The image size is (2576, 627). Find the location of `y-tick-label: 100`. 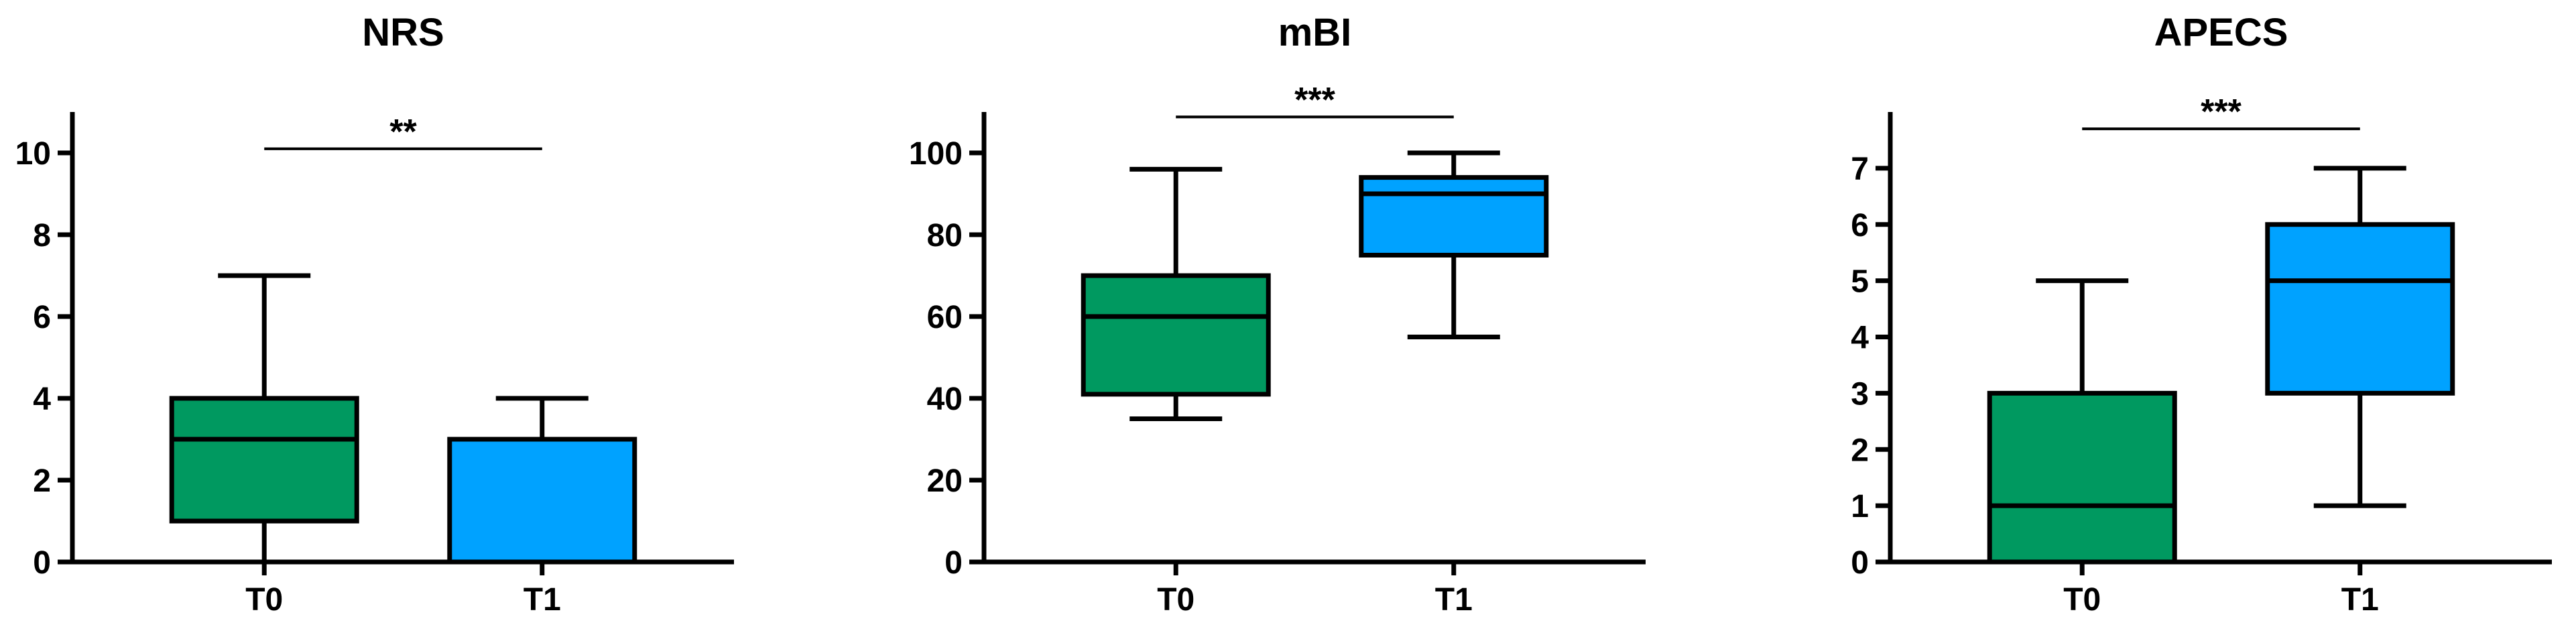

y-tick-label: 100 is located at coordinates (936, 154).